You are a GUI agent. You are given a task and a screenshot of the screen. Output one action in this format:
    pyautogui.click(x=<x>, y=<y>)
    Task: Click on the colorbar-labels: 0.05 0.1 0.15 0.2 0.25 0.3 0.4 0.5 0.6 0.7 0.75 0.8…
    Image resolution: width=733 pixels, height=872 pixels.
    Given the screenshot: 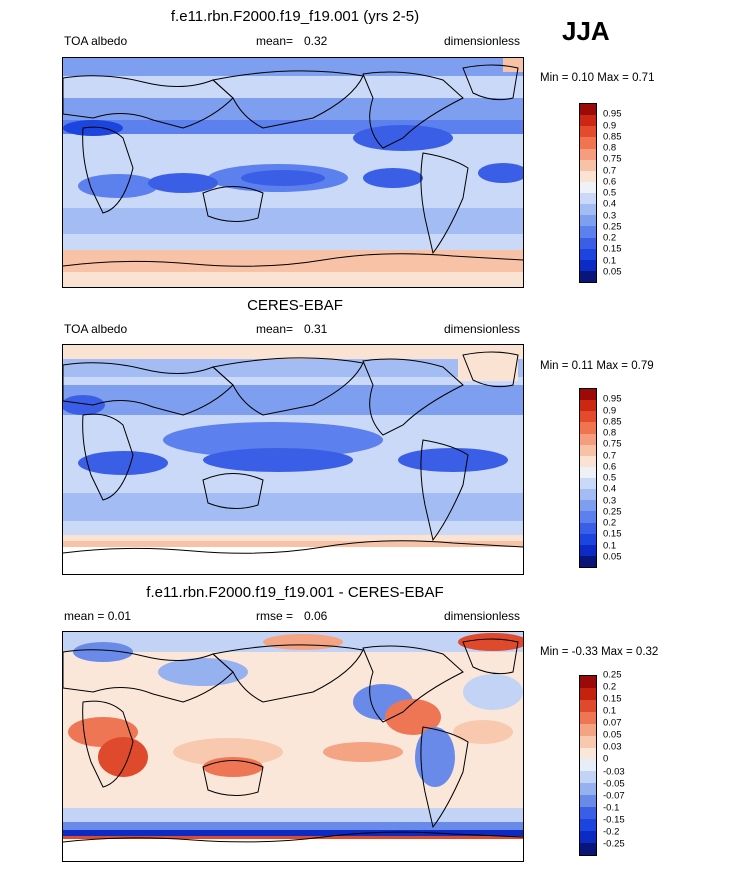 What is the action you would take?
    pyautogui.click(x=623, y=478)
    